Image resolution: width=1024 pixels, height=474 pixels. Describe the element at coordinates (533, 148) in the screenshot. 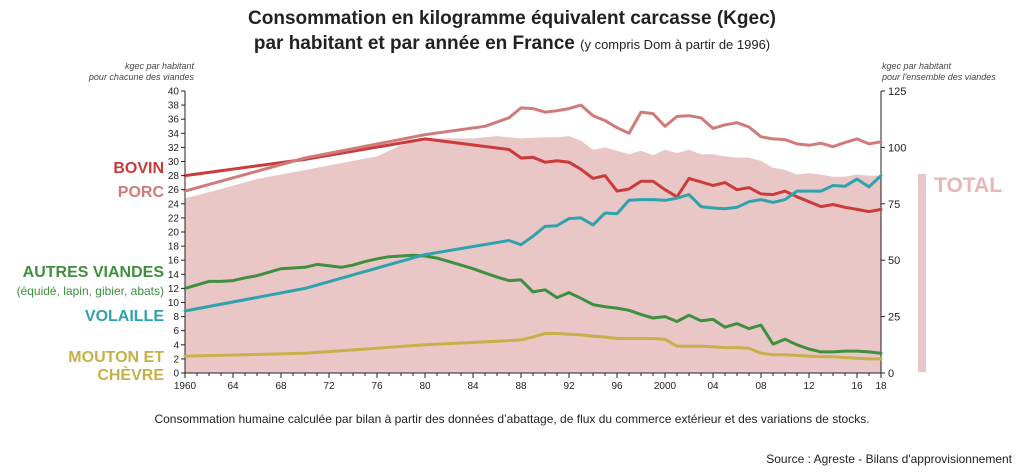

I see `series-line-porc` at that location.